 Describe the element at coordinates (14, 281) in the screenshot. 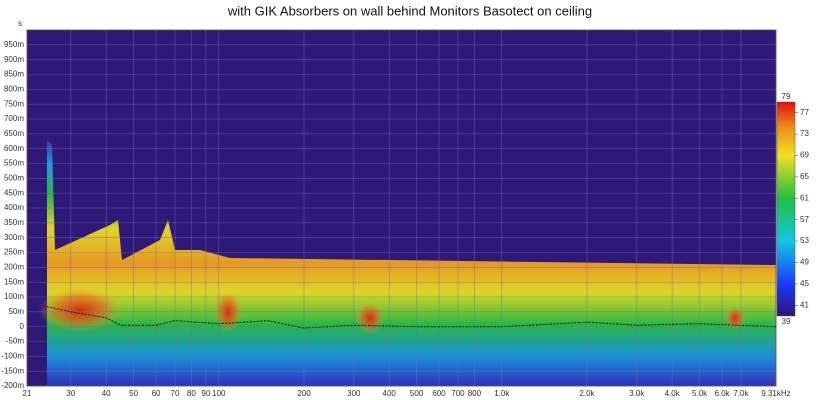

I see `y-tick-label: 150m` at that location.